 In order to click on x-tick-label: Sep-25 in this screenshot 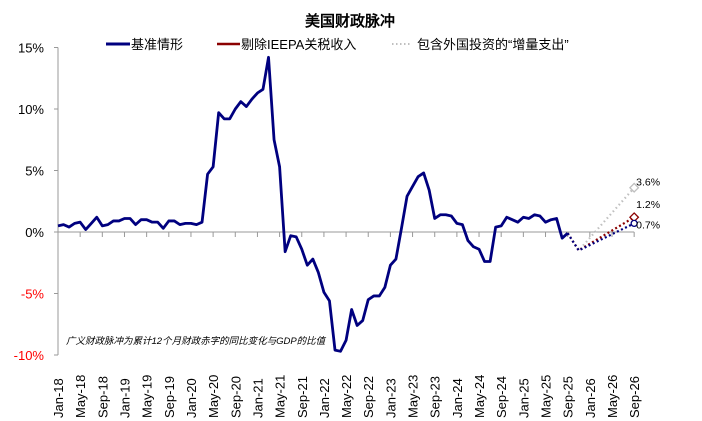, I will do `click(568, 397)`.